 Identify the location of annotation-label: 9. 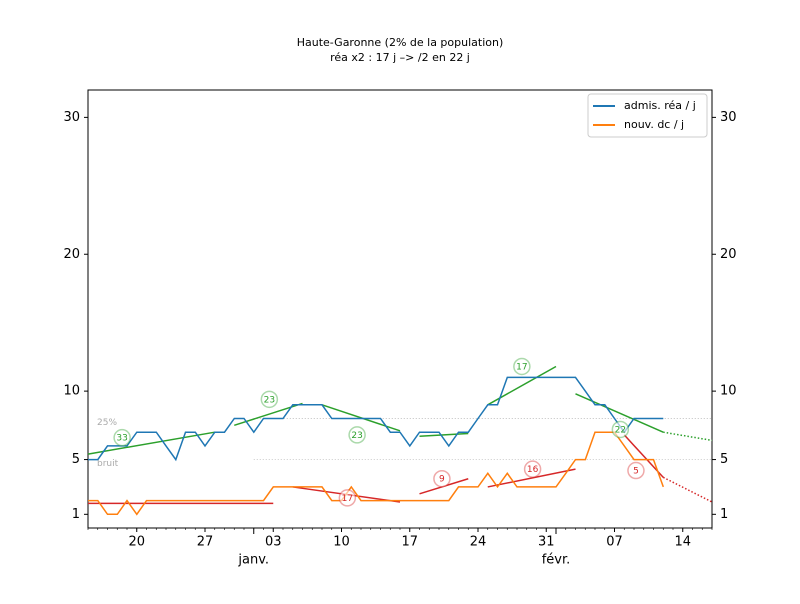
(442, 480).